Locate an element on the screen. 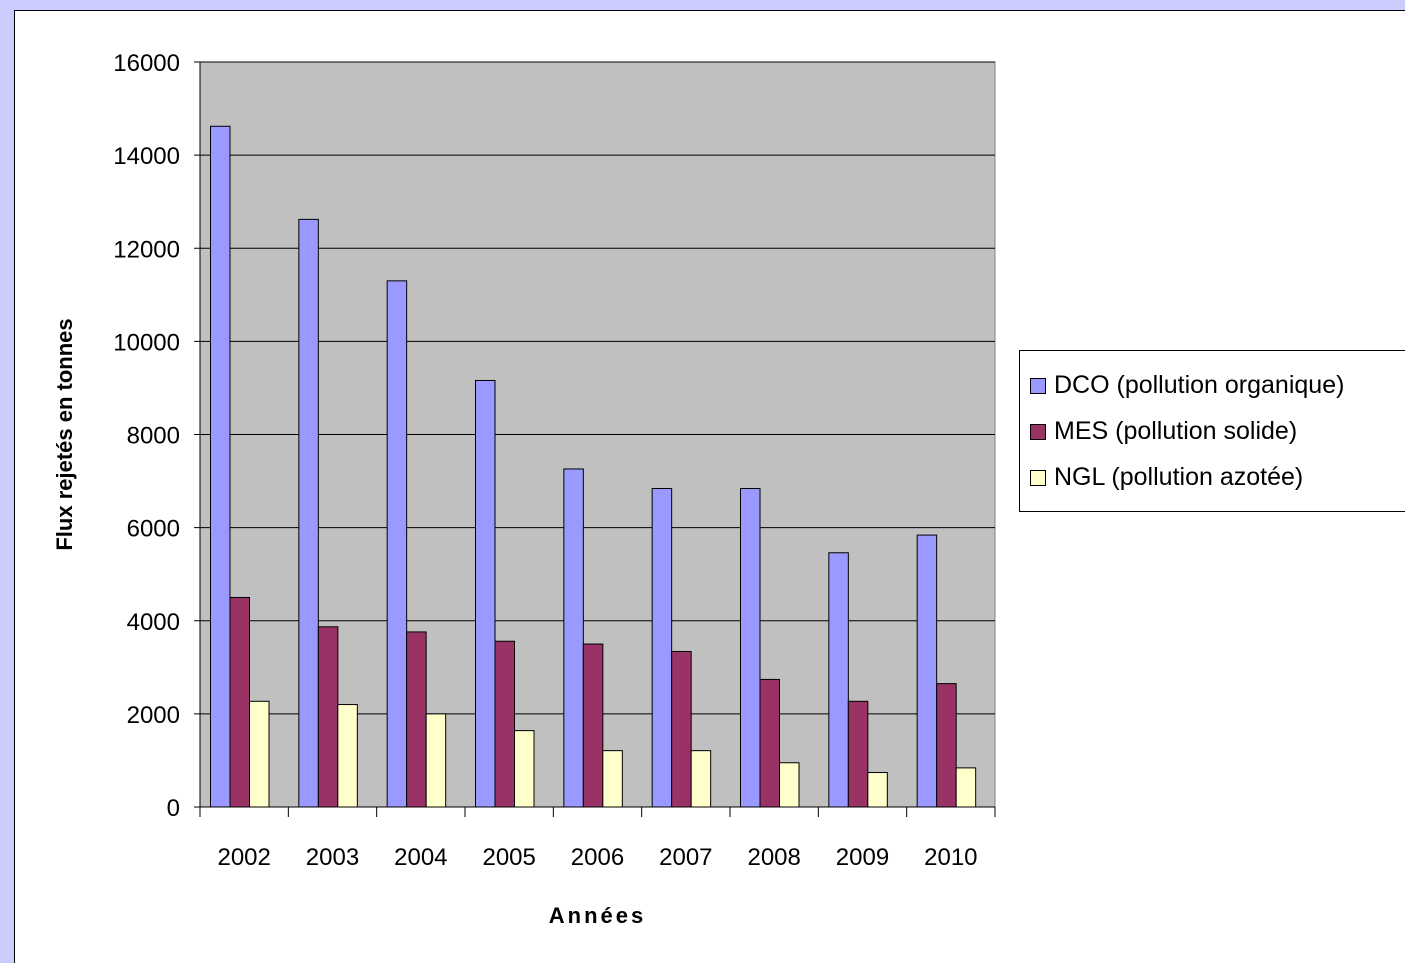 The width and height of the screenshot is (1405, 963). legend-item-mes: MES (pollution solide) is located at coordinates (1163, 431).